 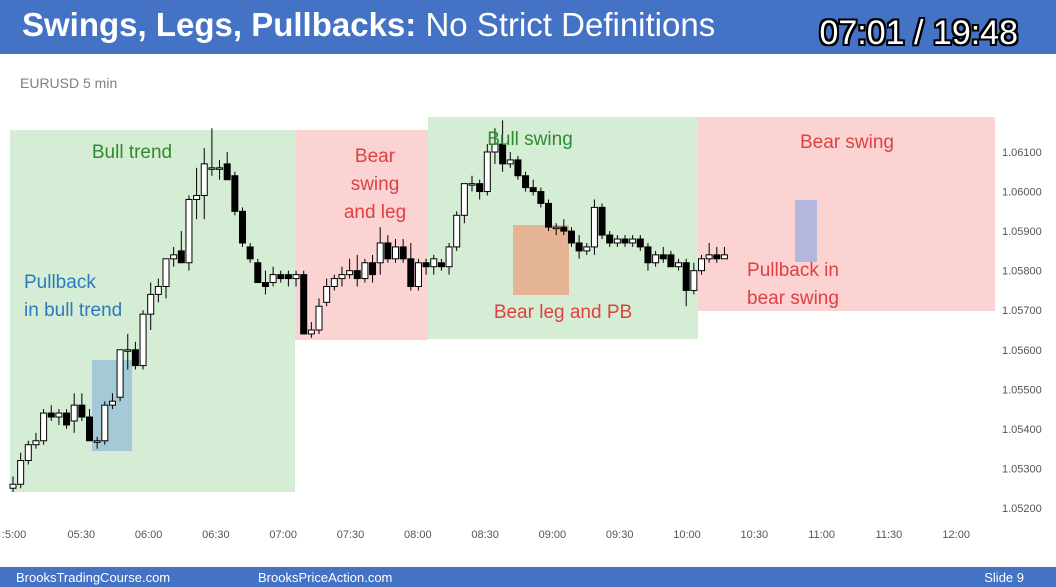 What do you see at coordinates (1022, 232) in the screenshot?
I see `y-tick-label: 1.05900` at bounding box center [1022, 232].